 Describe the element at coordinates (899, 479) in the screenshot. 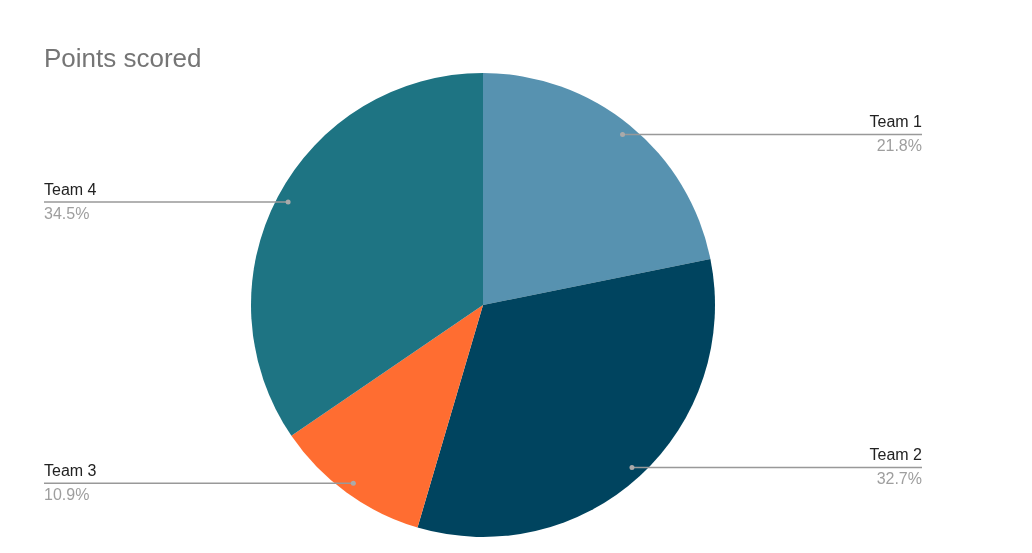

I see `data-label: 32.7%` at that location.